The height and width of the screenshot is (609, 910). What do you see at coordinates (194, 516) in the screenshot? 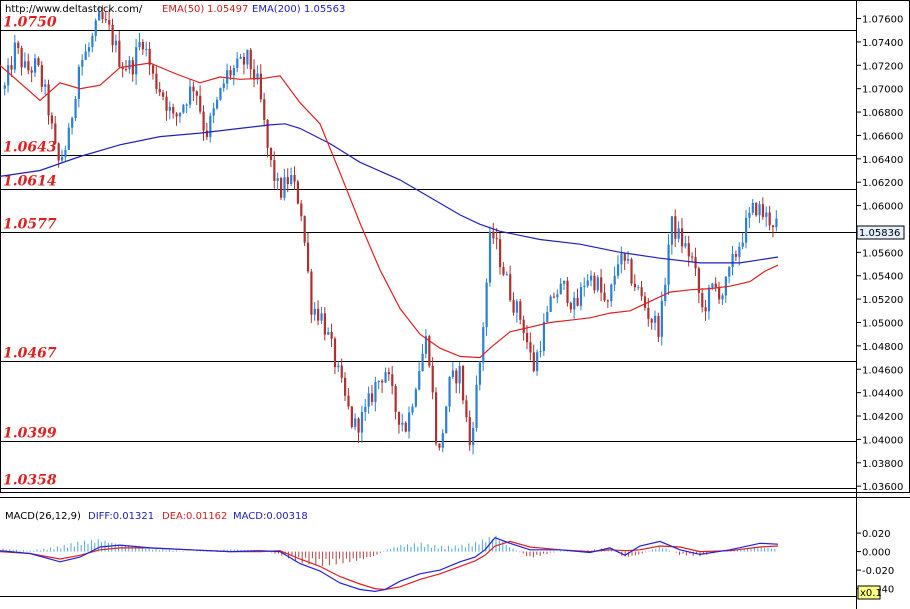
I see `macd-dea: DEA:0.01162` at bounding box center [194, 516].